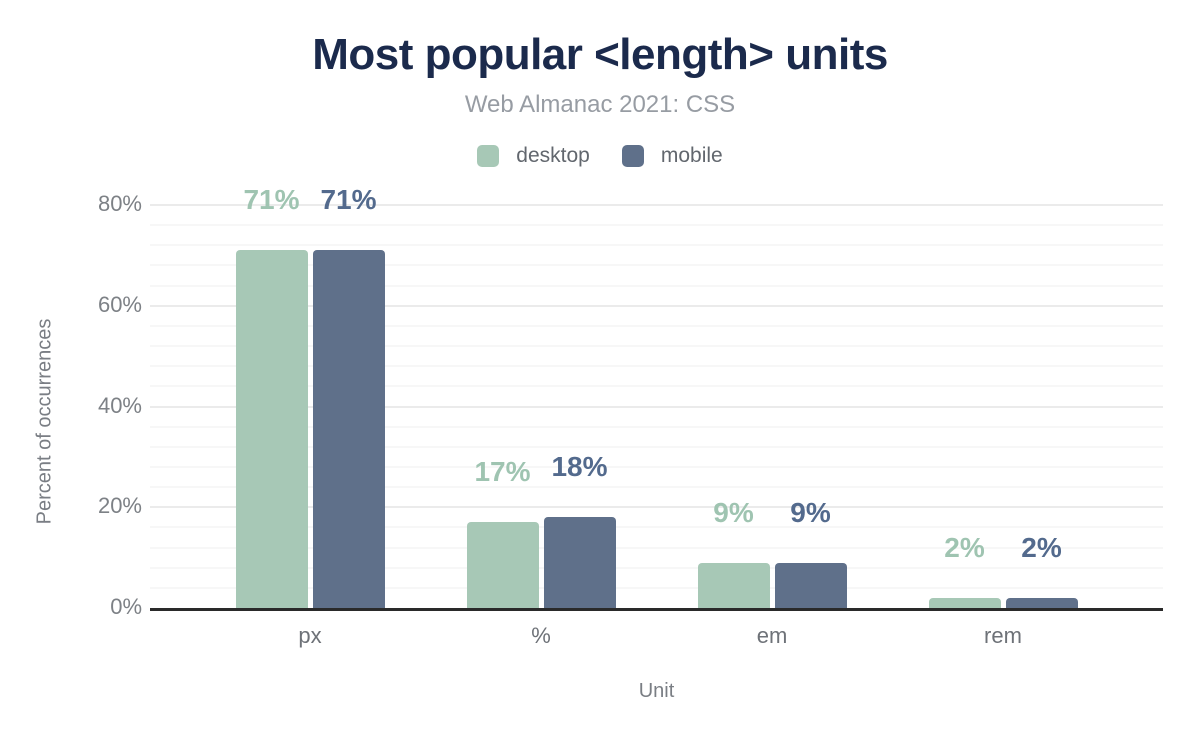  I want to click on bar-group-%: 17% 18%%, so click(541, 549).